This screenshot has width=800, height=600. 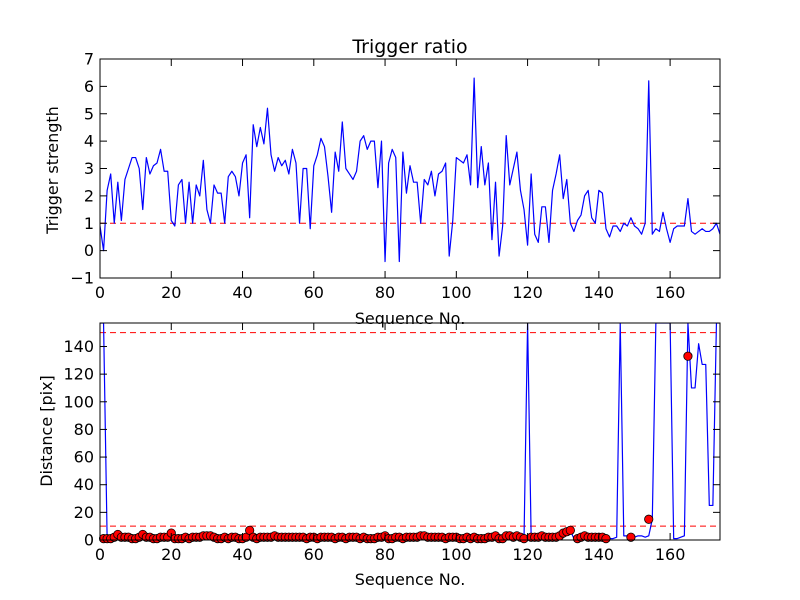 I want to click on y-tick-label: 5, so click(x=89, y=113).